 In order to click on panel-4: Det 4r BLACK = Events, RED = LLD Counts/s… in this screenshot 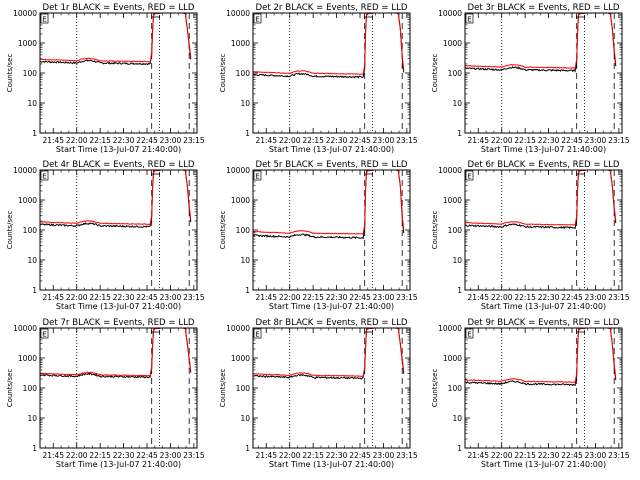, I will do `click(105, 235)`.